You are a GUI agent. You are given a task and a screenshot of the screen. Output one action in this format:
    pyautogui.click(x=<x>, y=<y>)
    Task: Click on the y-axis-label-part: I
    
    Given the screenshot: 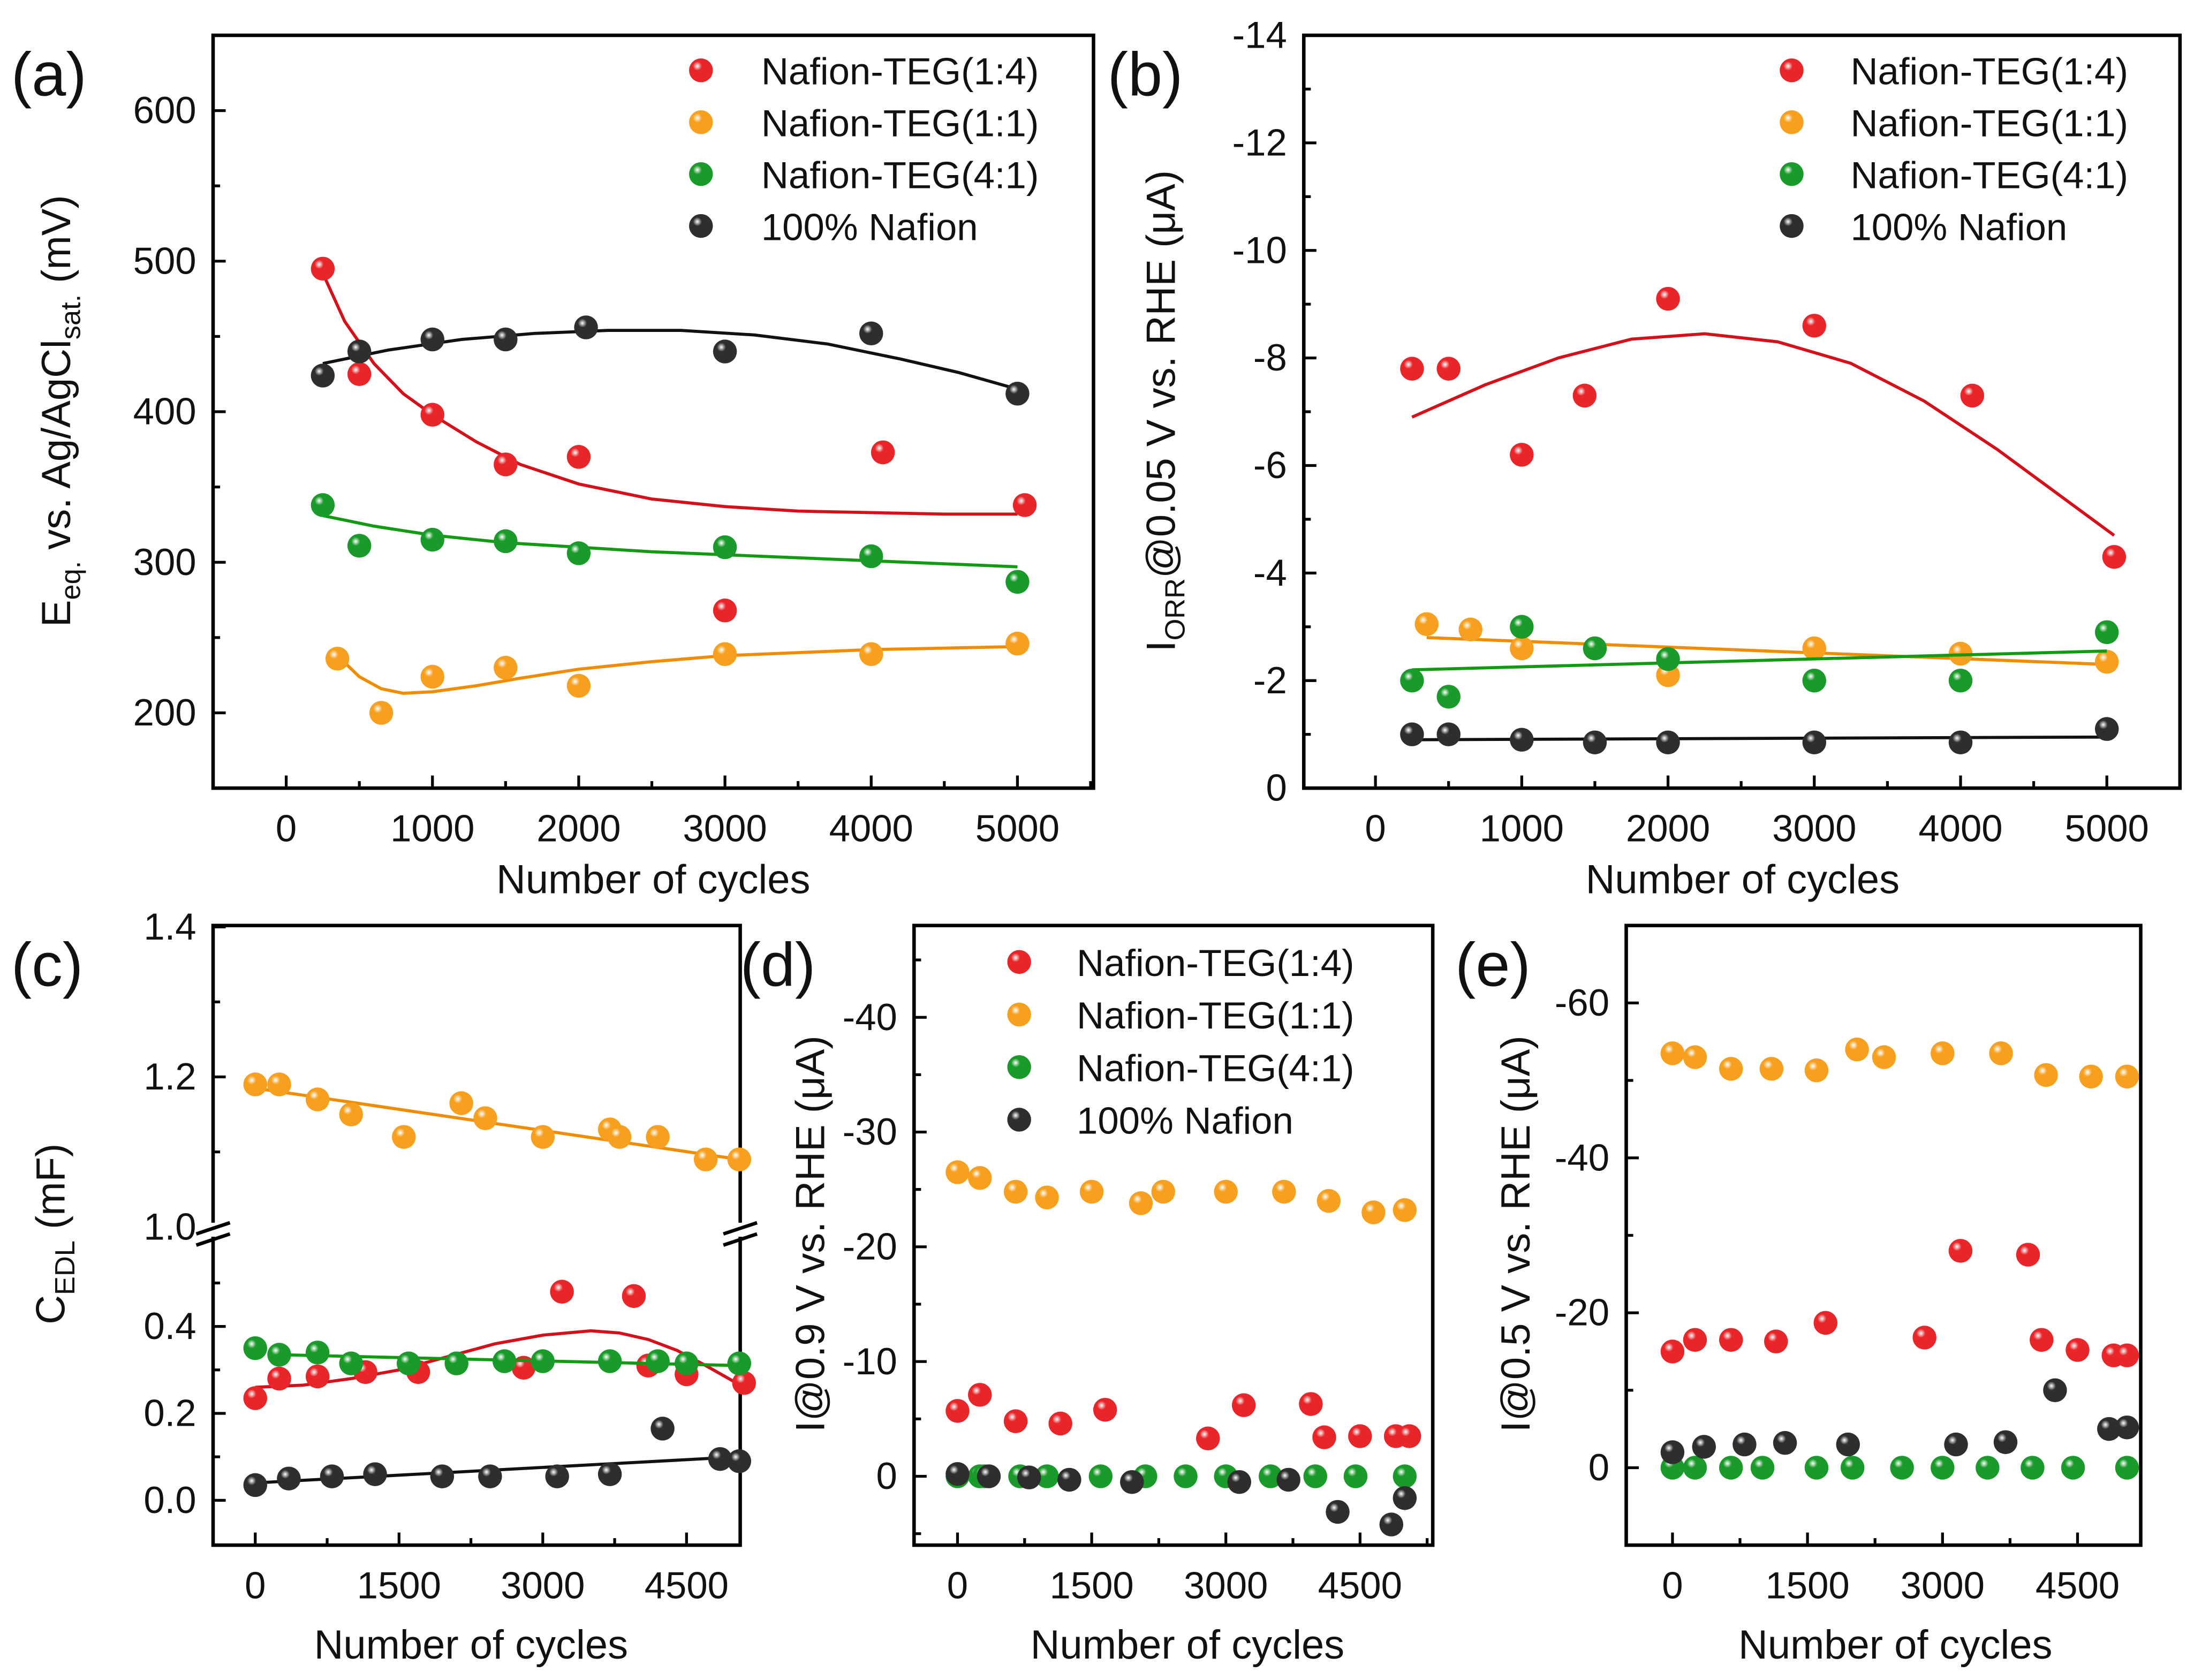 What is the action you would take?
    pyautogui.click(x=1161, y=646)
    